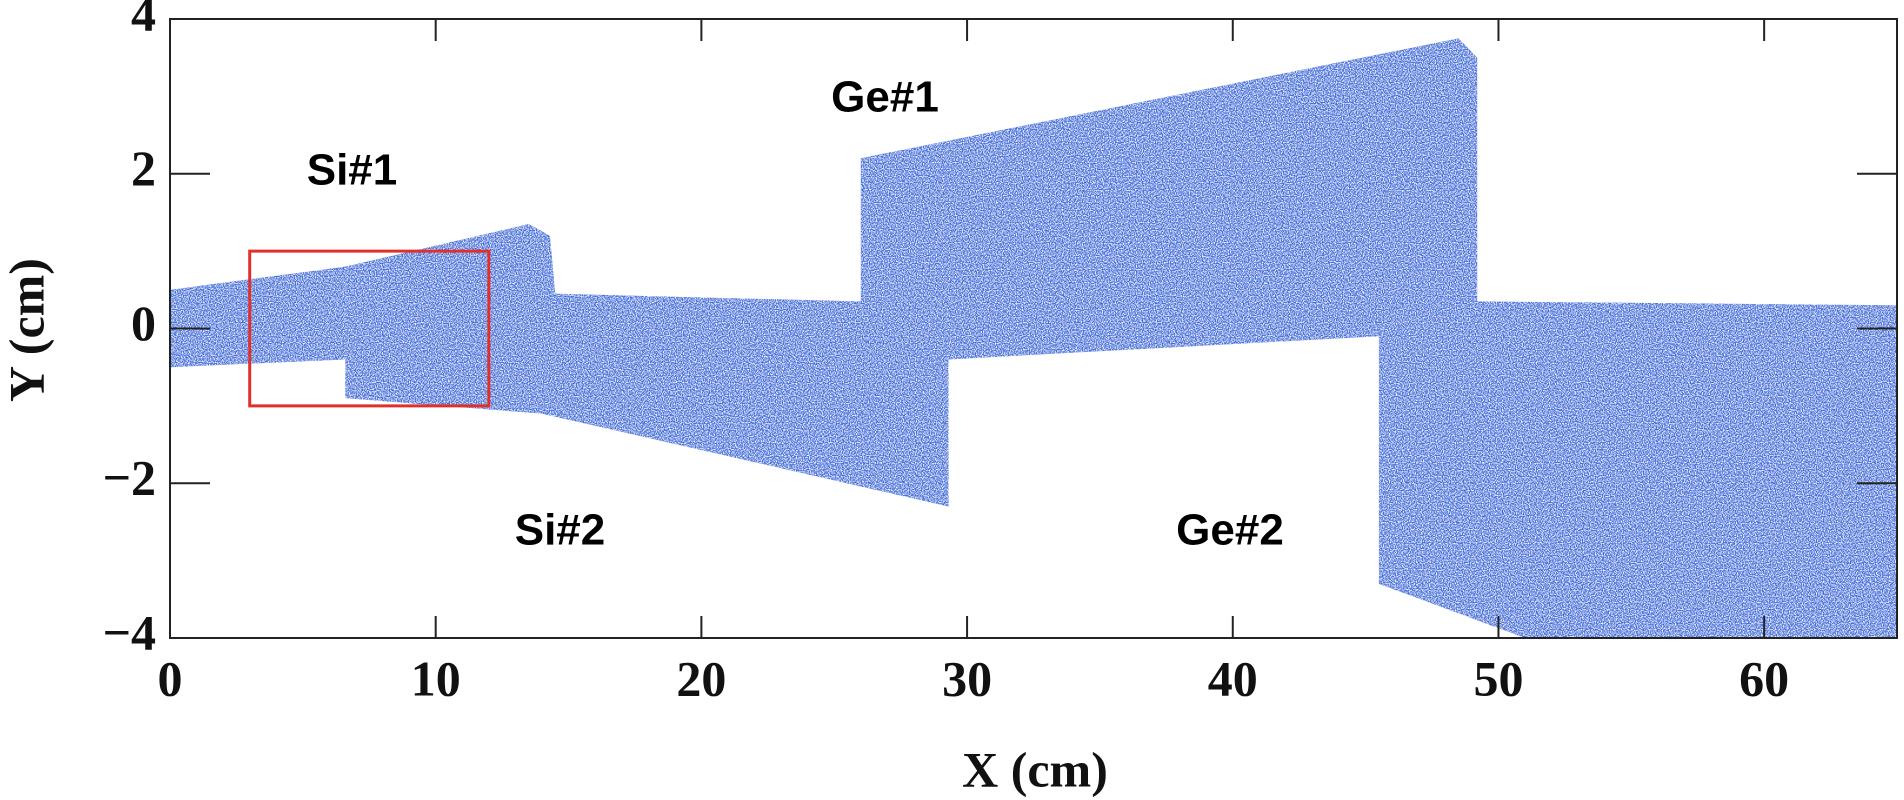 This screenshot has height=800, width=1904. I want to click on x-tick-label: 60, so click(1764, 678).